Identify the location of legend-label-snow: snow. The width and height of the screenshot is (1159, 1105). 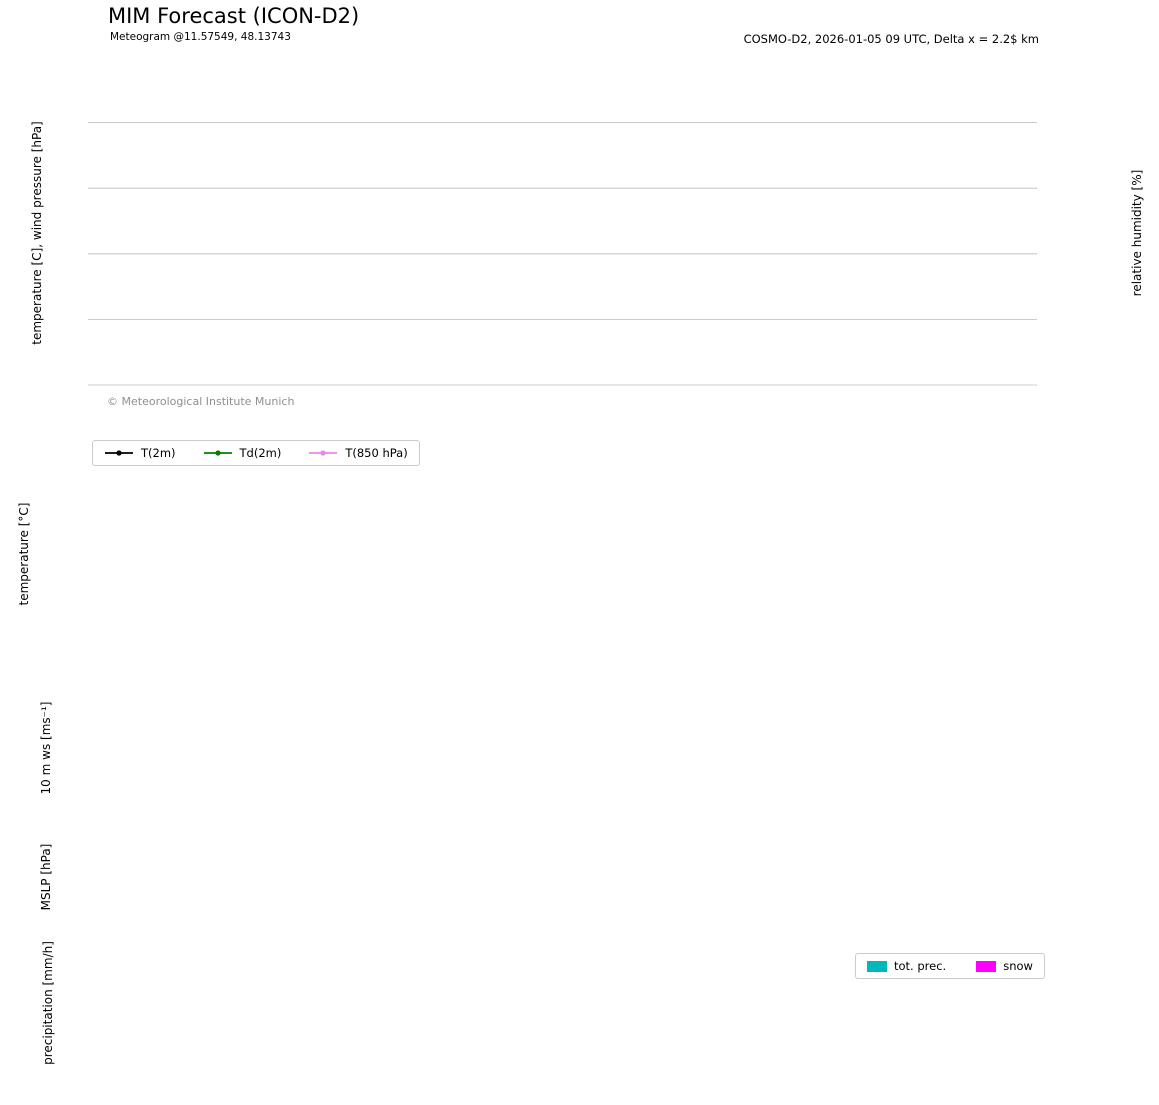
(1018, 966).